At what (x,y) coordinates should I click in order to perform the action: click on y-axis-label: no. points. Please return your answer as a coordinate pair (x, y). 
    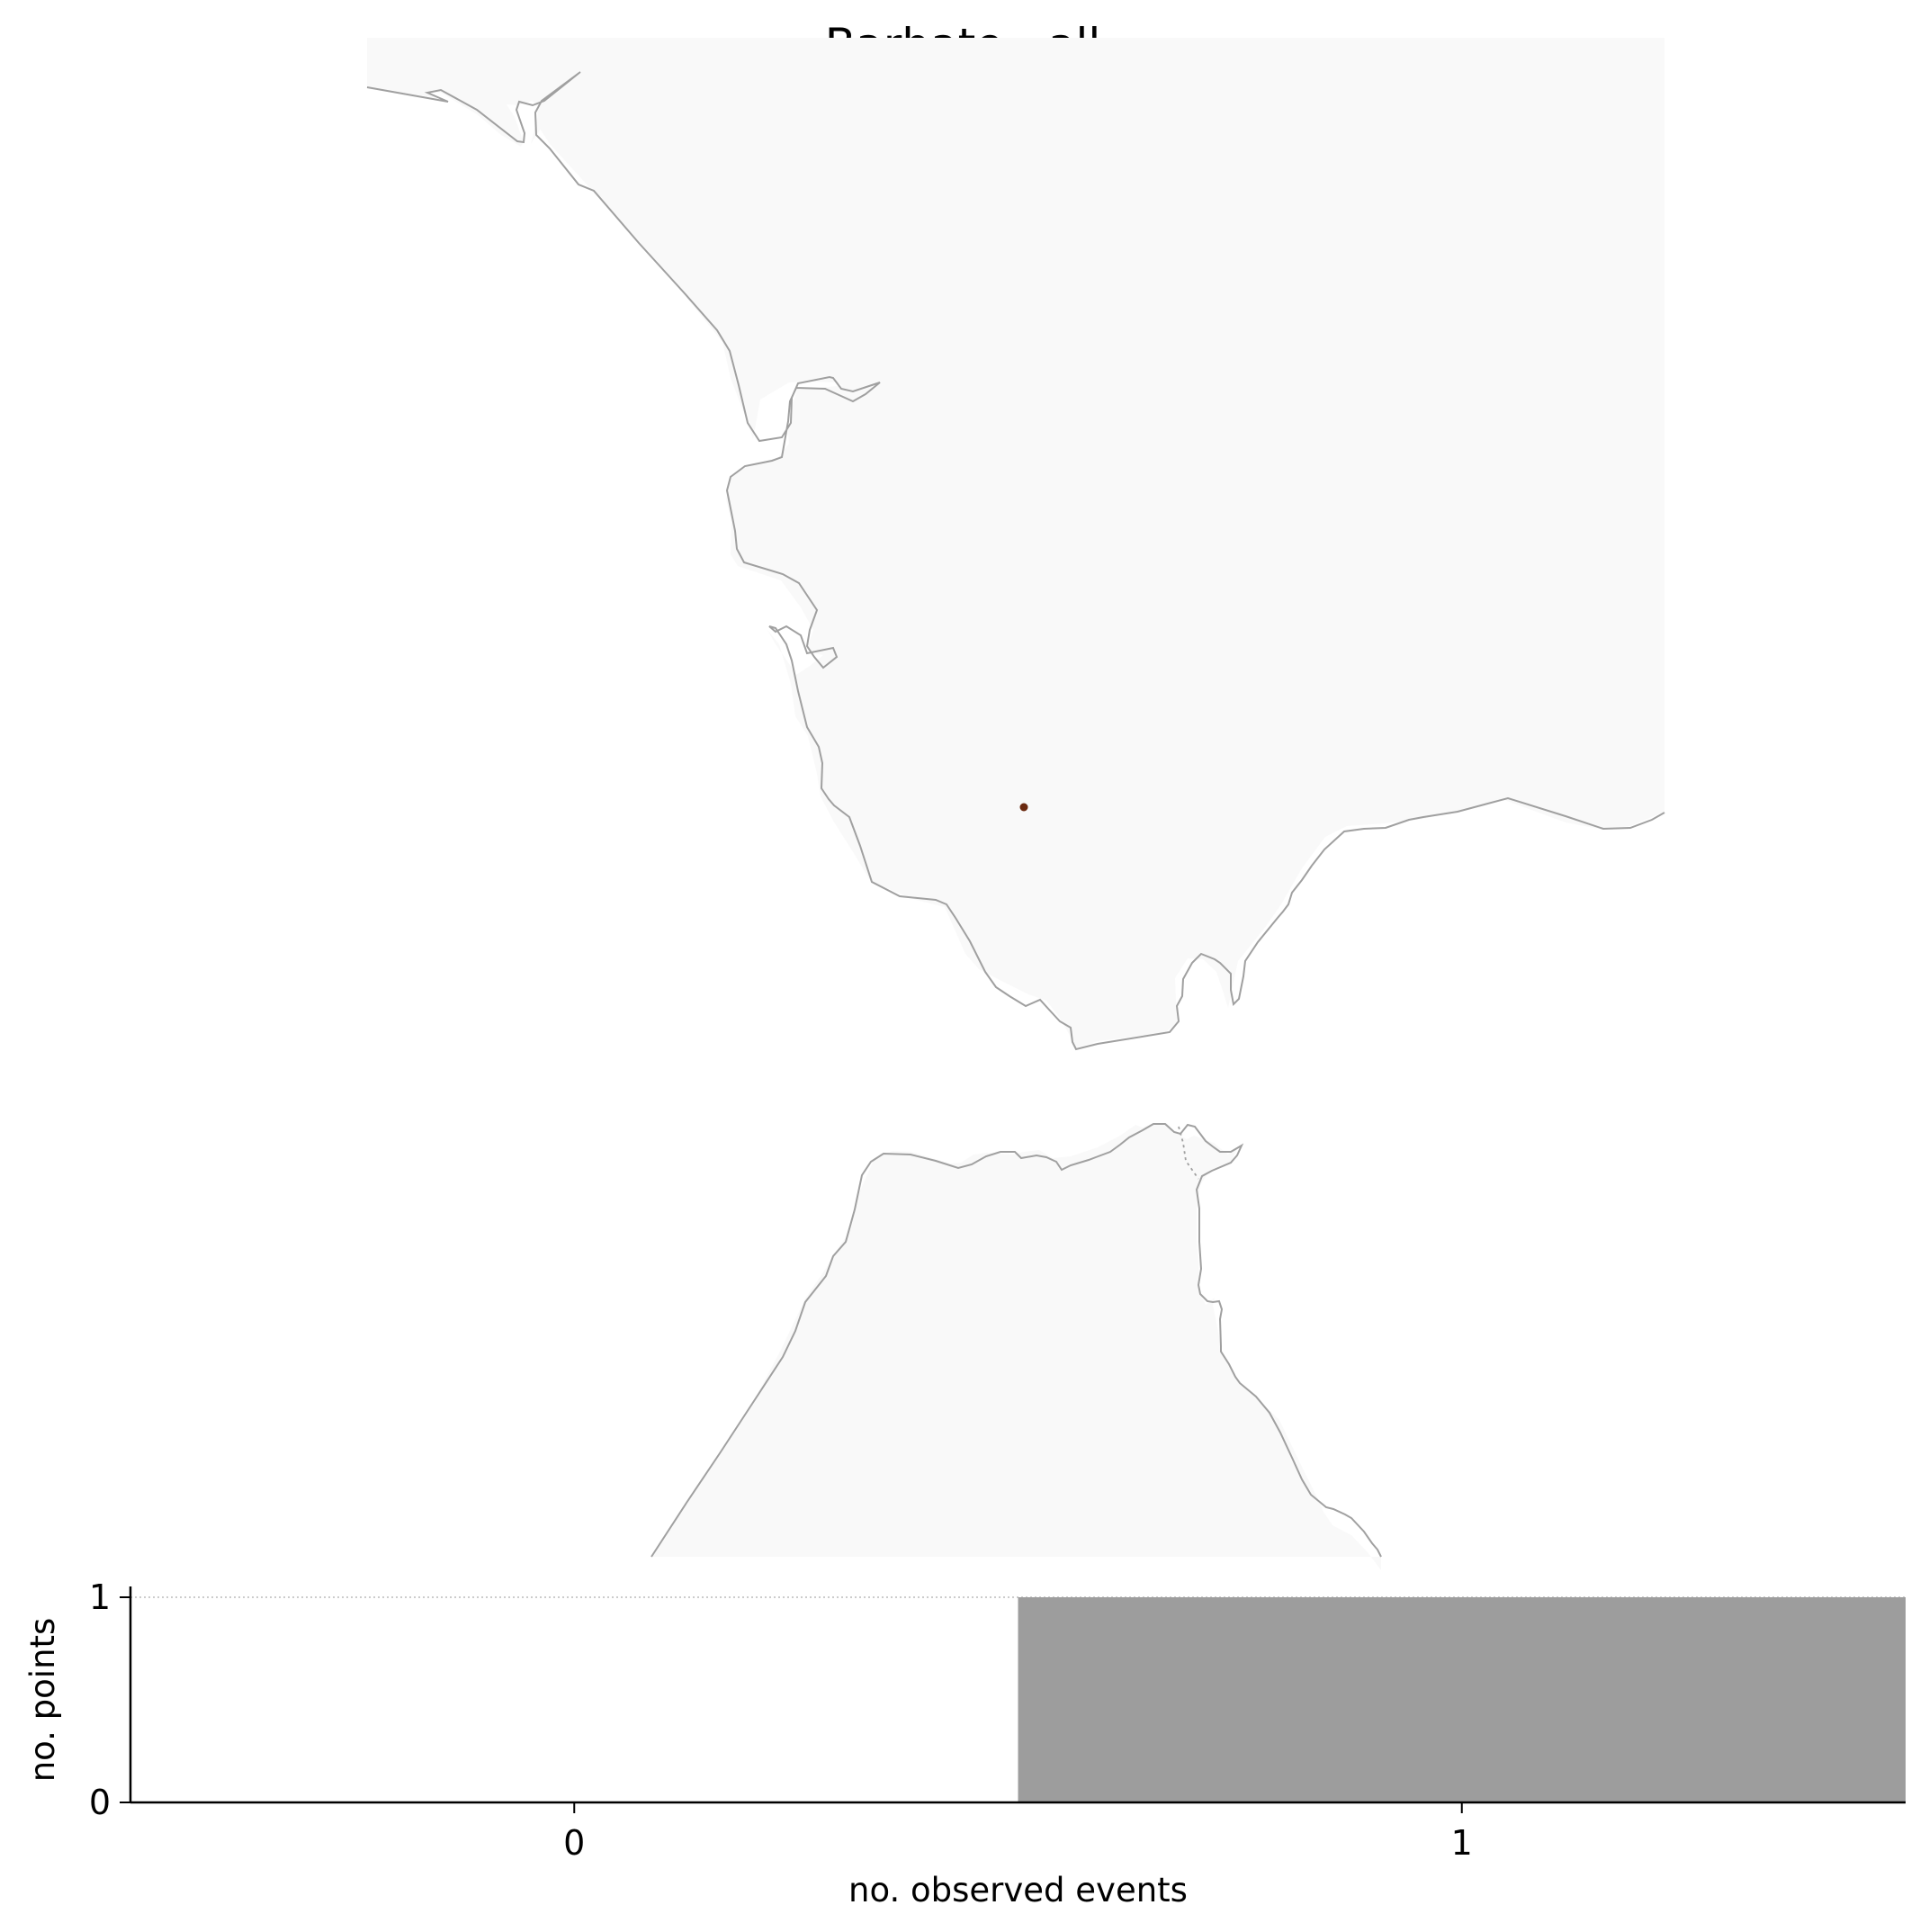
    Looking at the image, I should click on (43, 1700).